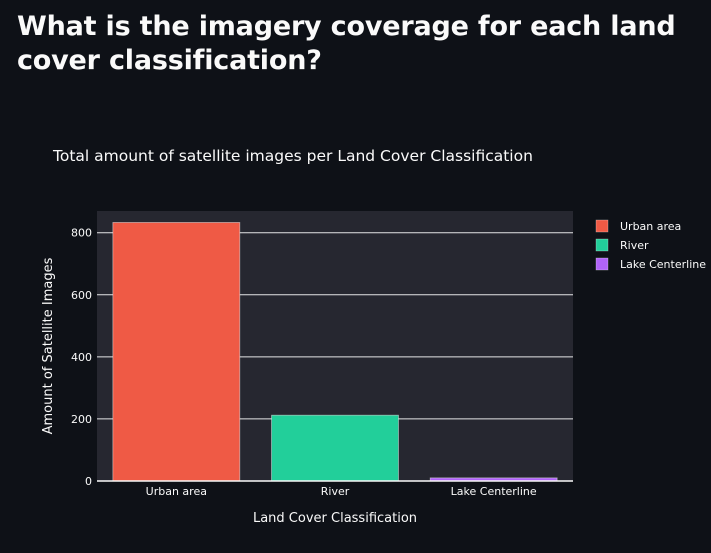 This screenshot has width=711, height=553. What do you see at coordinates (81, 419) in the screenshot?
I see `y-tick-label: 200` at bounding box center [81, 419].